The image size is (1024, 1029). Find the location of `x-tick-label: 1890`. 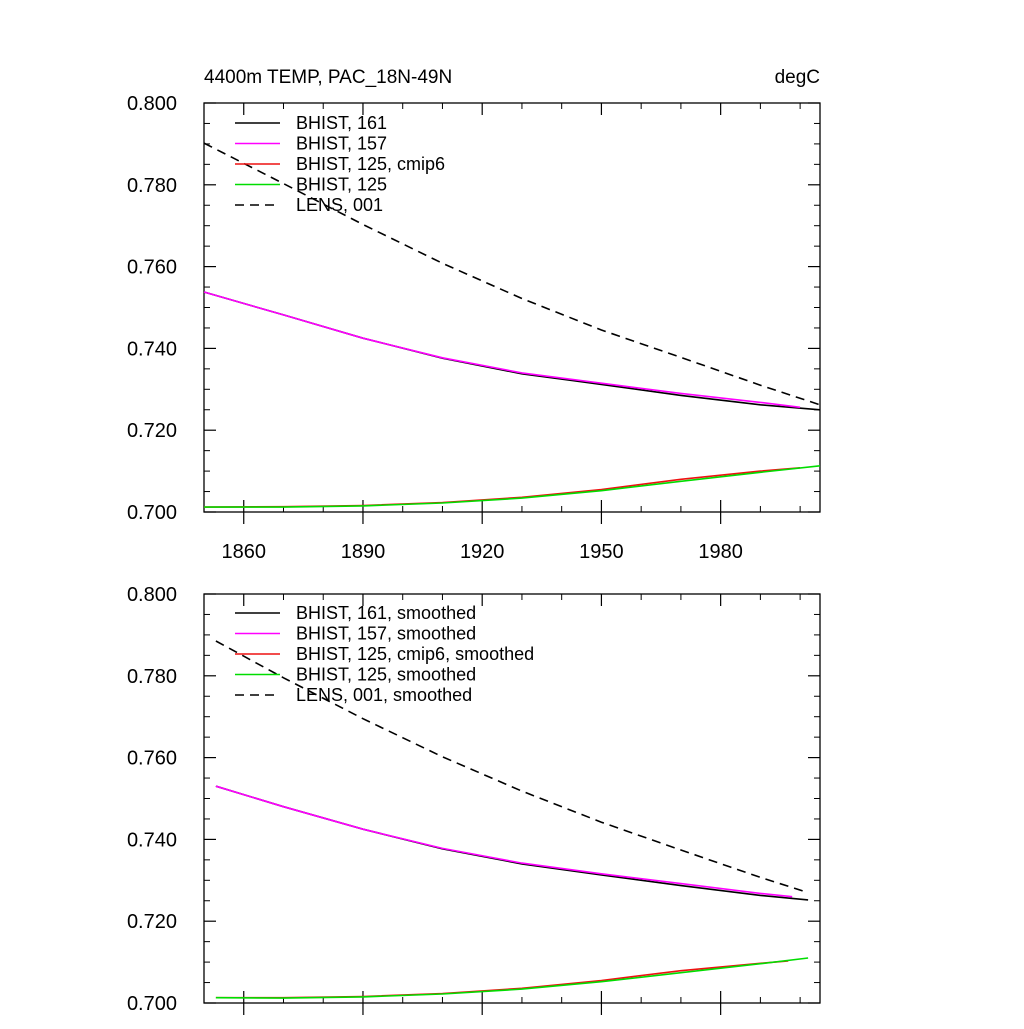

x-tick-label: 1890 is located at coordinates (363, 552).